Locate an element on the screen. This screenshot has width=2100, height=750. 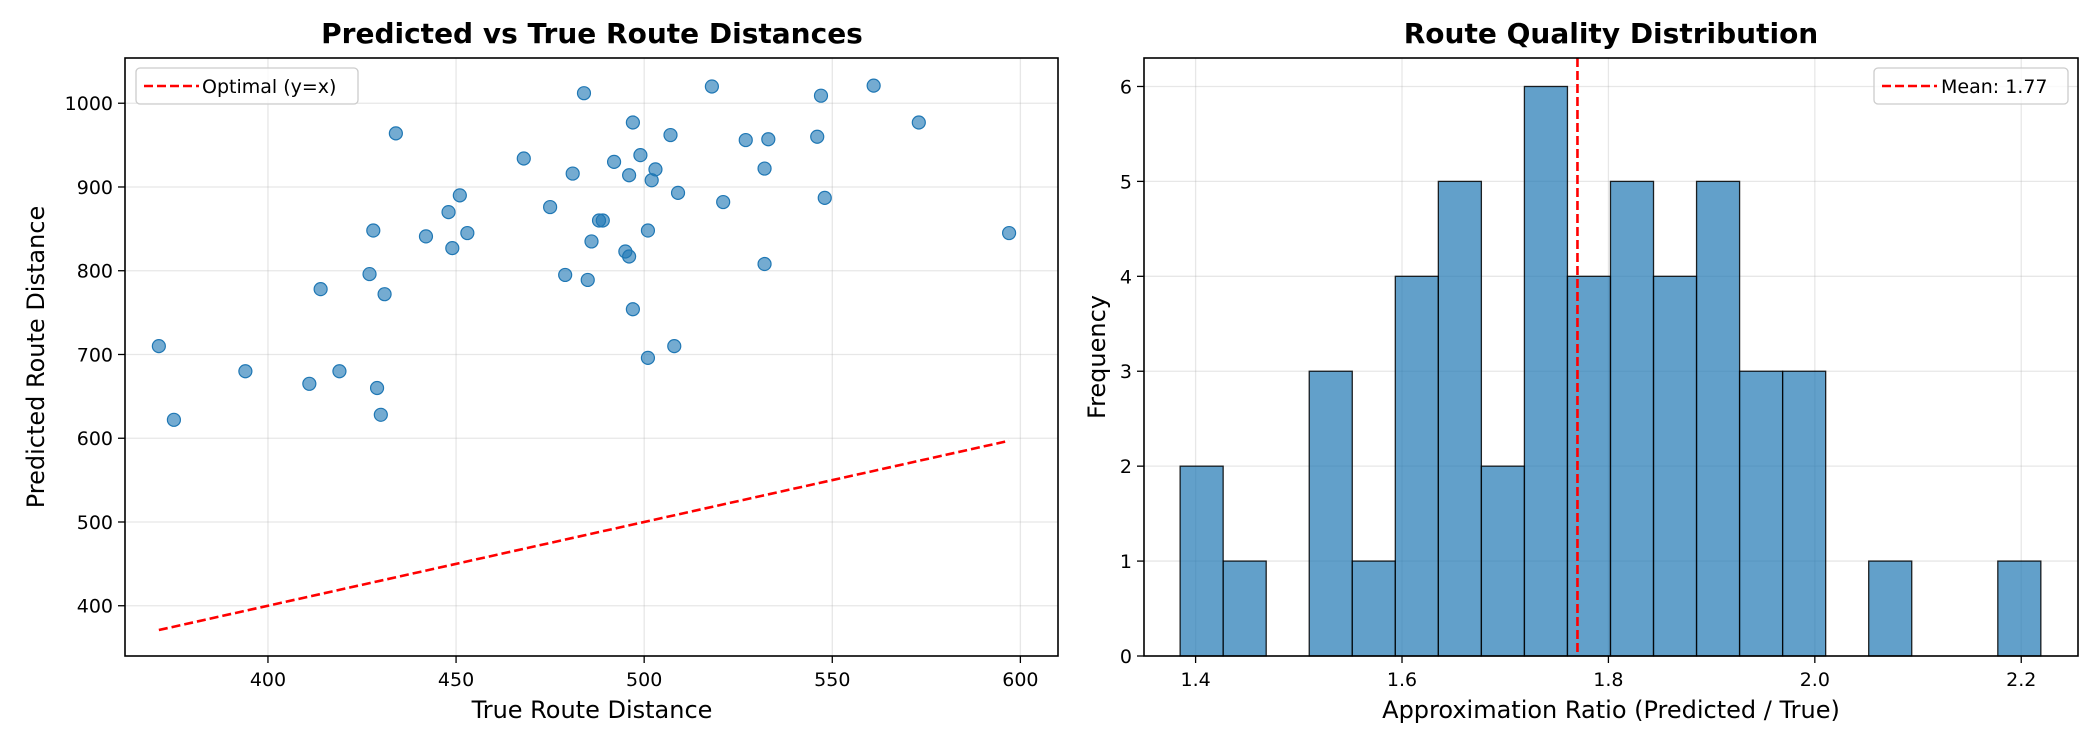
scatter-reference-line is located at coordinates (584, 535).